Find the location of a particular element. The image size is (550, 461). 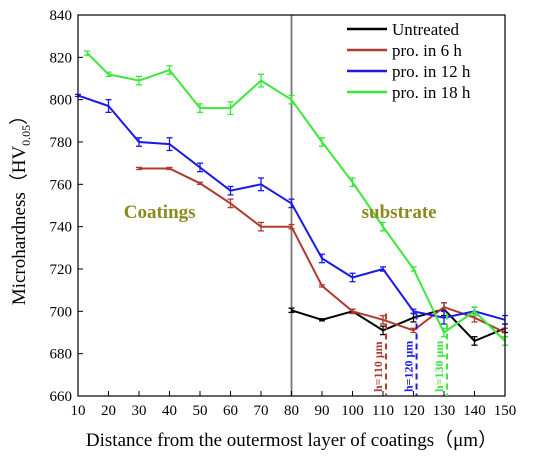

y-axis-title-main: Microhardness（HV is located at coordinates (19, 226).